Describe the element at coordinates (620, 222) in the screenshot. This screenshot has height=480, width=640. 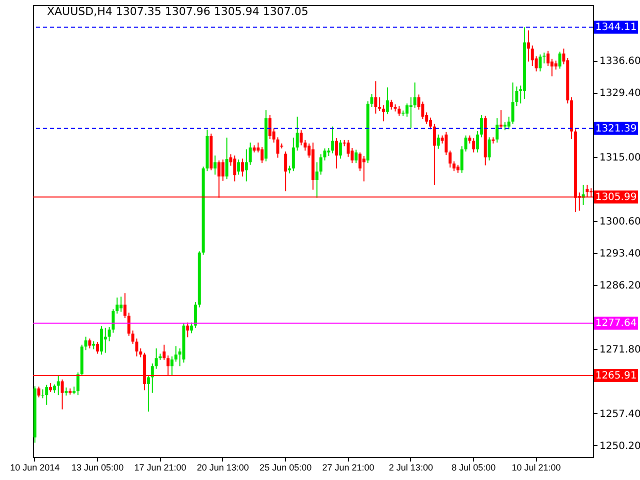
I see `y-tick-label: 1300.60` at that location.